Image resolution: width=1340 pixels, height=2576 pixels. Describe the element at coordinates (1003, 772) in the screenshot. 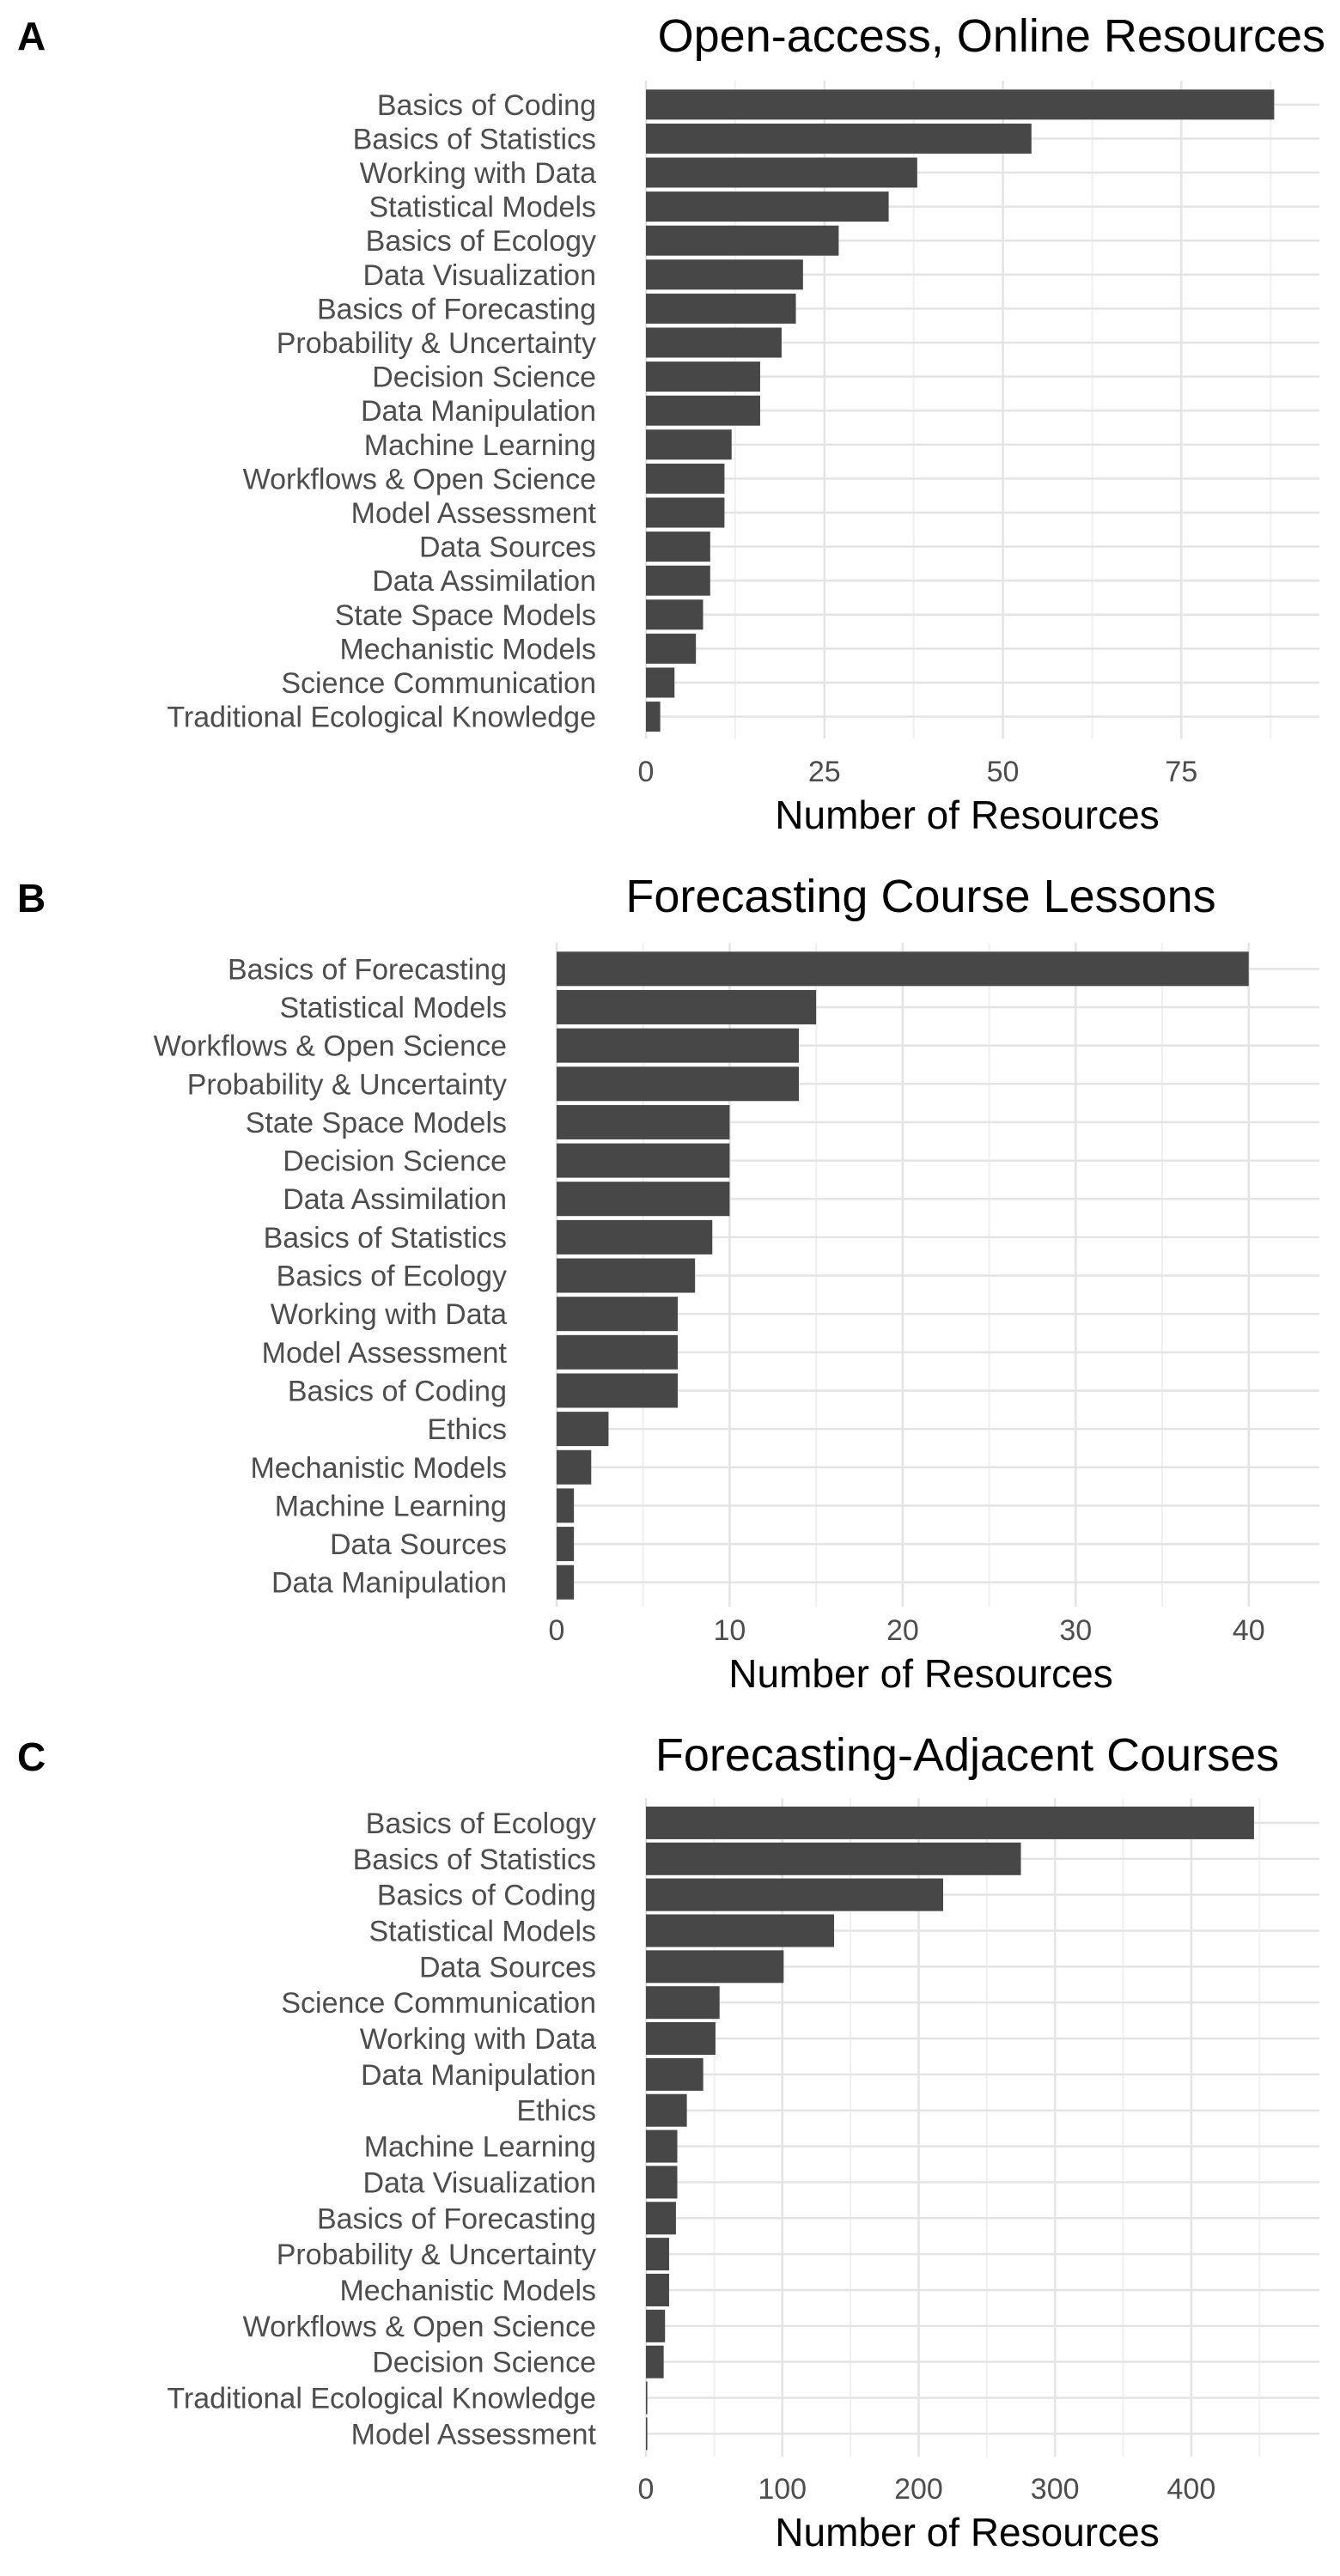

I see `x-tick-label: 50` at that location.